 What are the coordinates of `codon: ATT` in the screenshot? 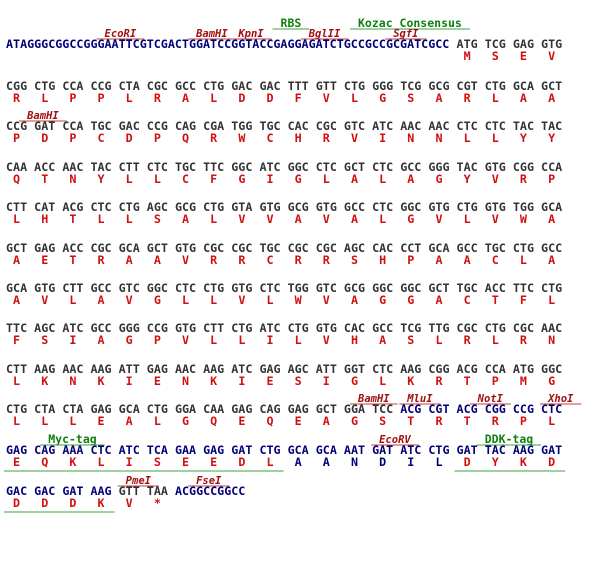 It's located at (326, 369).